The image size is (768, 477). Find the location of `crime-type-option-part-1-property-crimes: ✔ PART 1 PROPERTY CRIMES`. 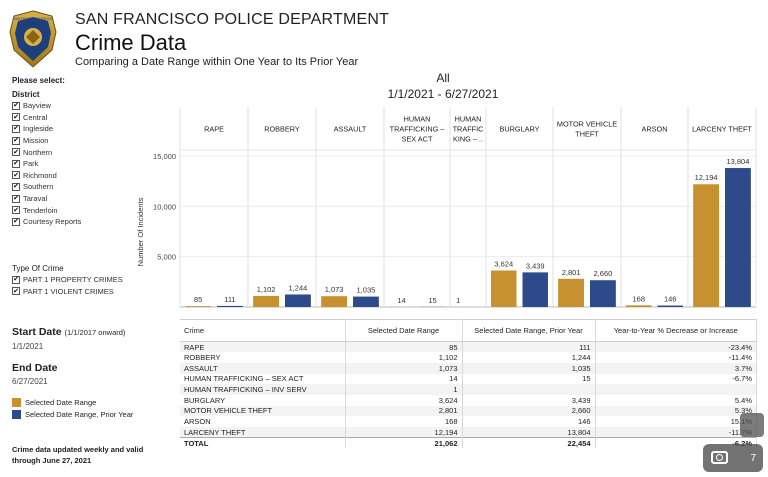

crime-type-option-part-1-property-crimes: ✔ PART 1 PROPERTY CRIMES is located at coordinates (67, 280).